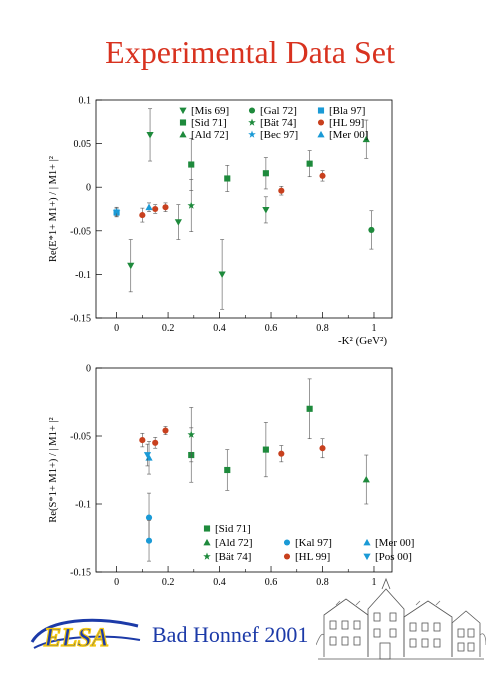  I want to click on legend-label: [Bla 97], so click(347, 111).